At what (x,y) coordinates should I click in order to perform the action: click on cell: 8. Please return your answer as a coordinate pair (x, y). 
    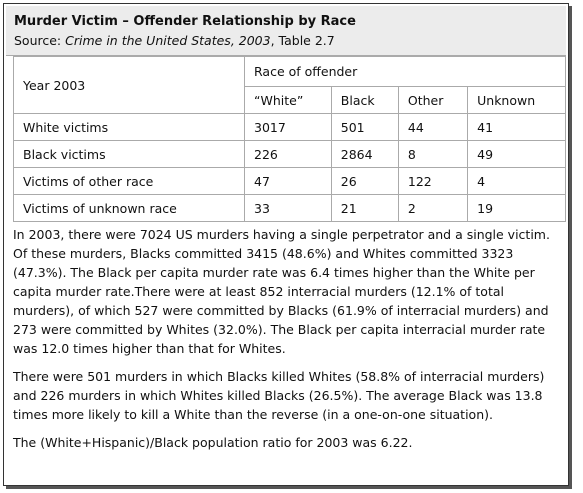
    Looking at the image, I should click on (433, 154).